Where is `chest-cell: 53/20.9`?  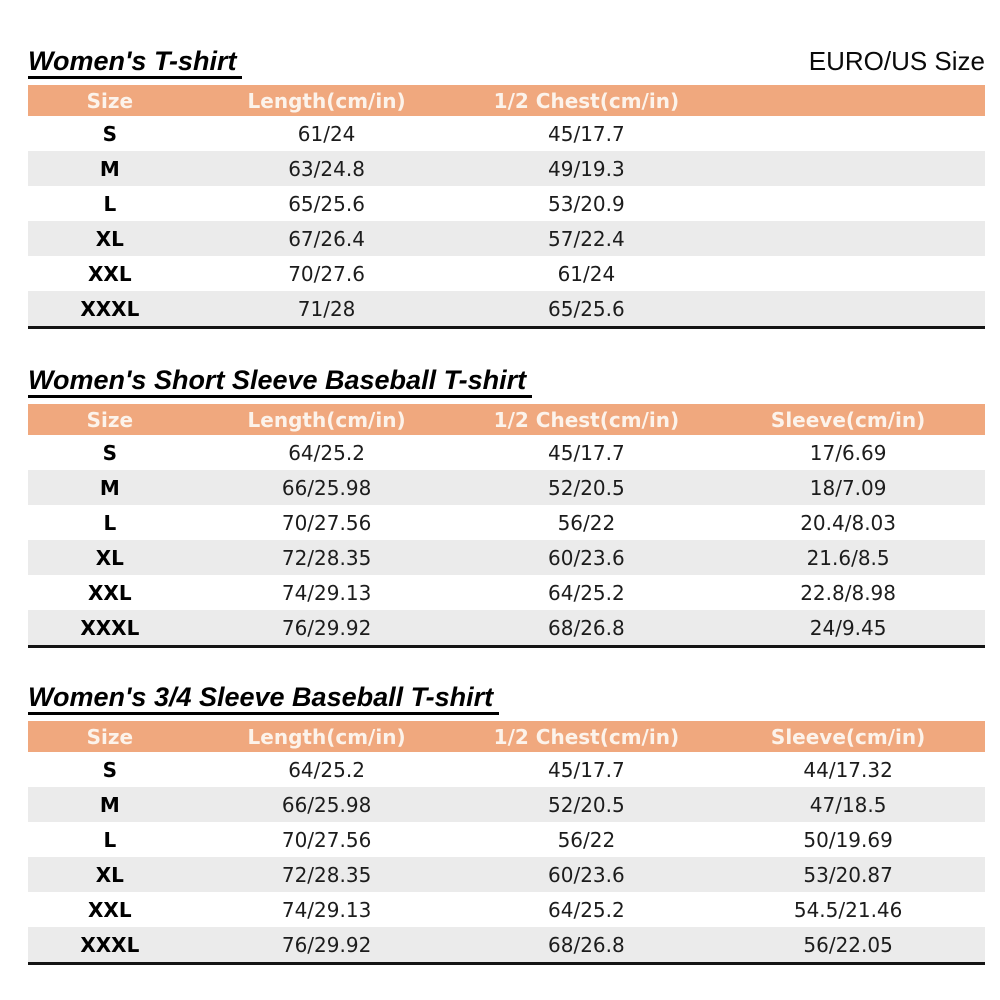 chest-cell: 53/20.9 is located at coordinates (586, 203).